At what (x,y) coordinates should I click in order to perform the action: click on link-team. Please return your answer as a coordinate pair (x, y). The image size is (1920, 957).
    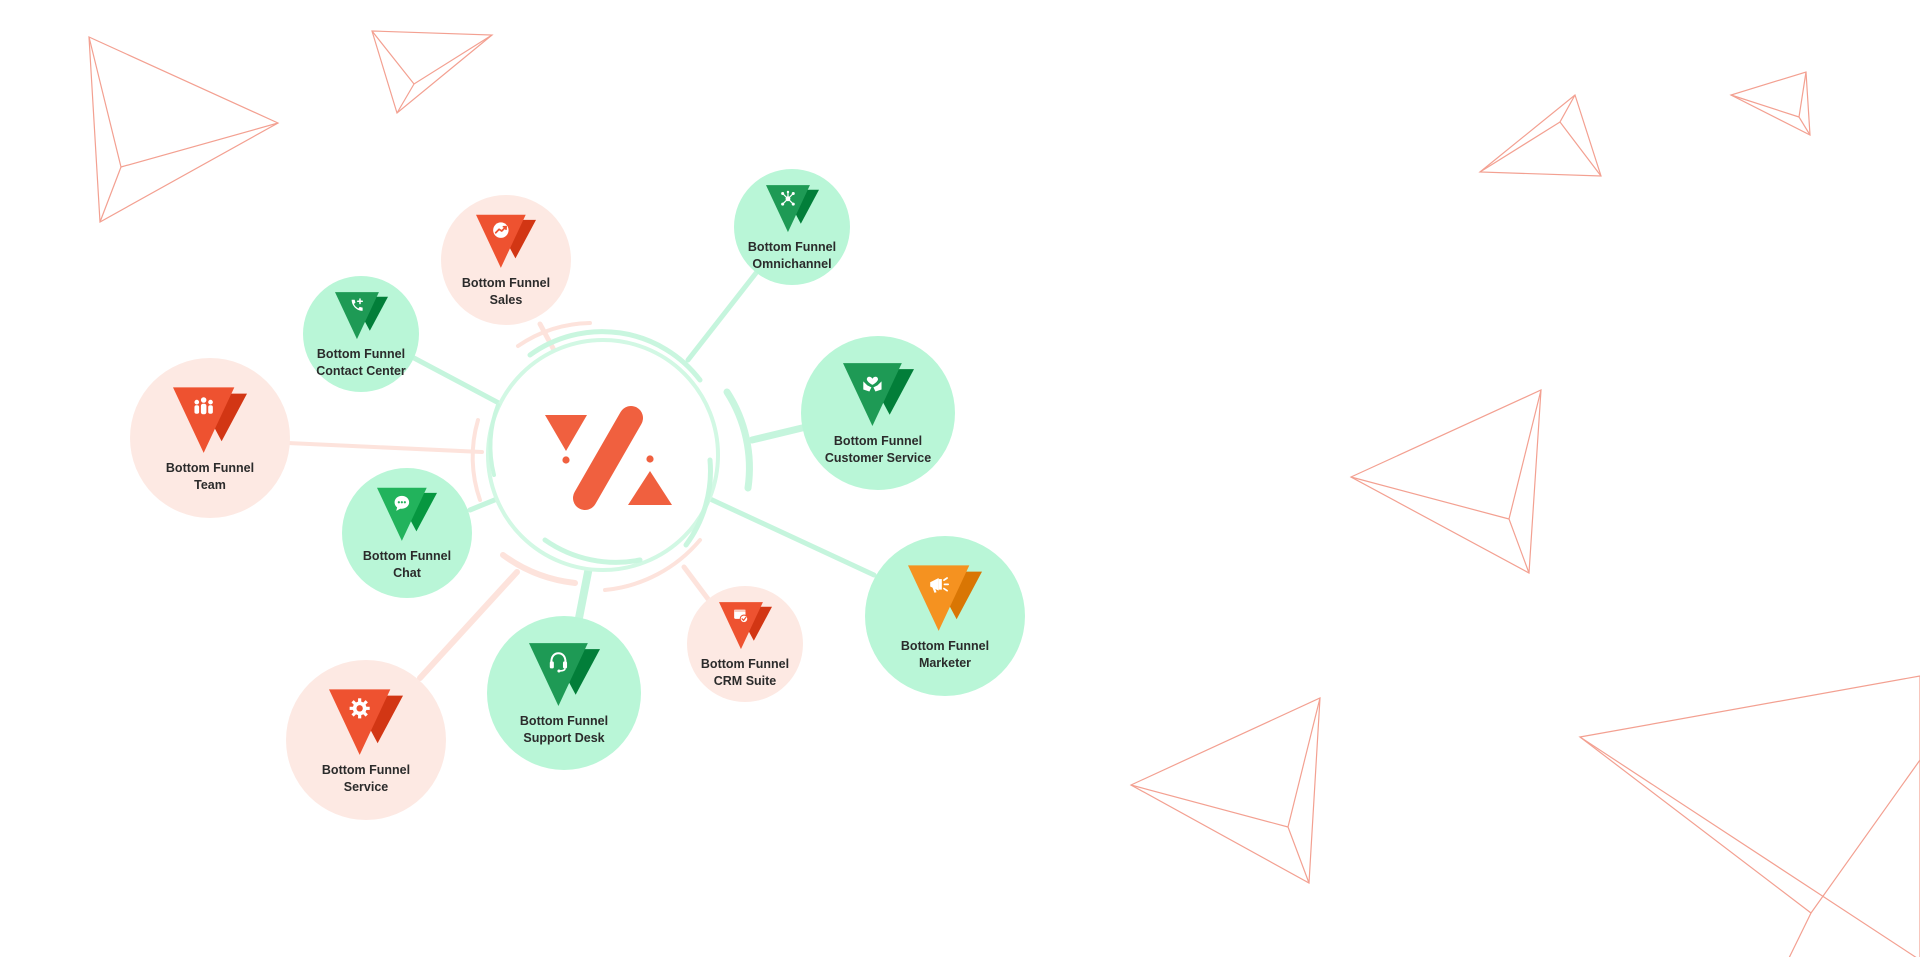
    Looking at the image, I should click on (385, 447).